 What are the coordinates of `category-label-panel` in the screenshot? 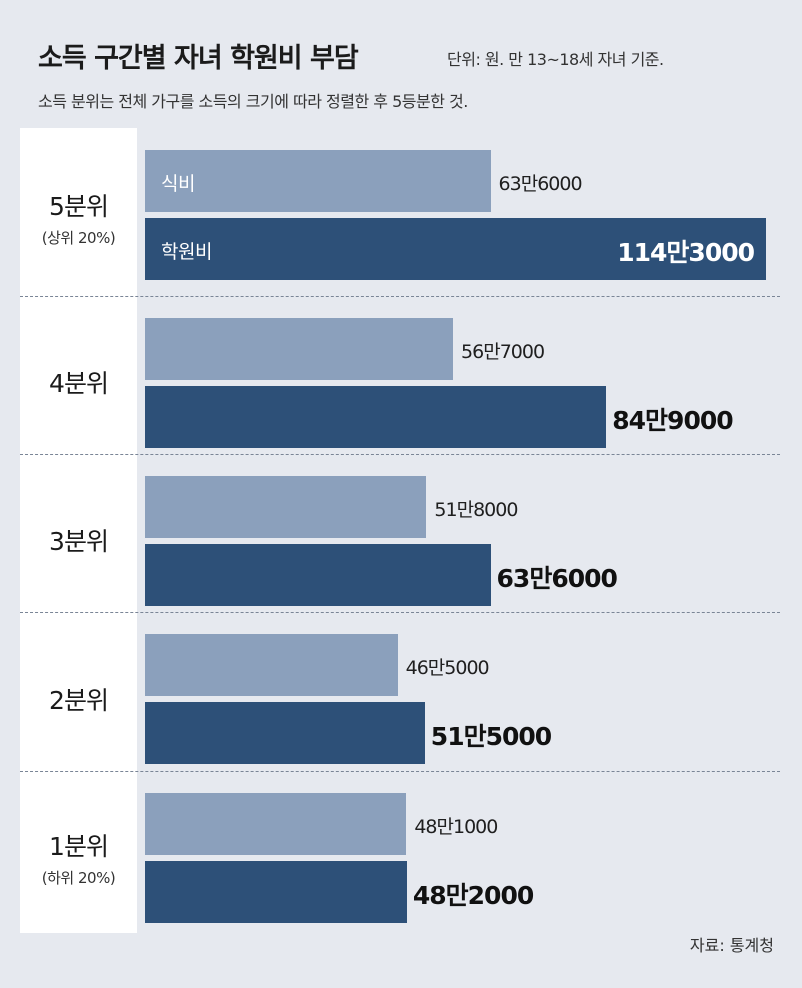 It's located at (78, 530).